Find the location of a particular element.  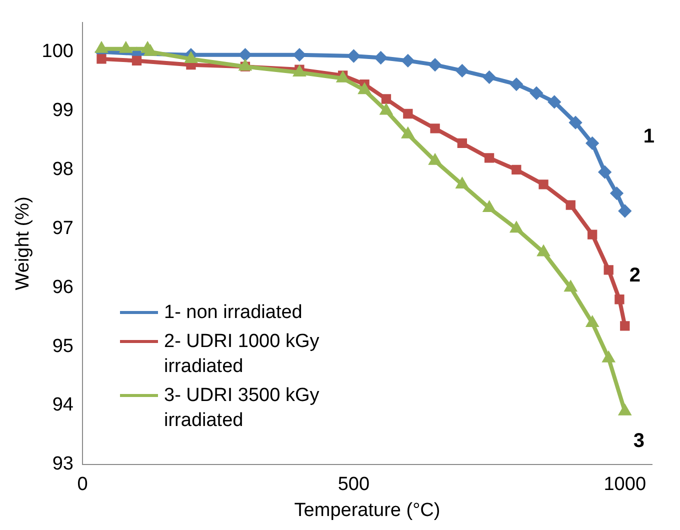

annotation: 1 is located at coordinates (648, 137).